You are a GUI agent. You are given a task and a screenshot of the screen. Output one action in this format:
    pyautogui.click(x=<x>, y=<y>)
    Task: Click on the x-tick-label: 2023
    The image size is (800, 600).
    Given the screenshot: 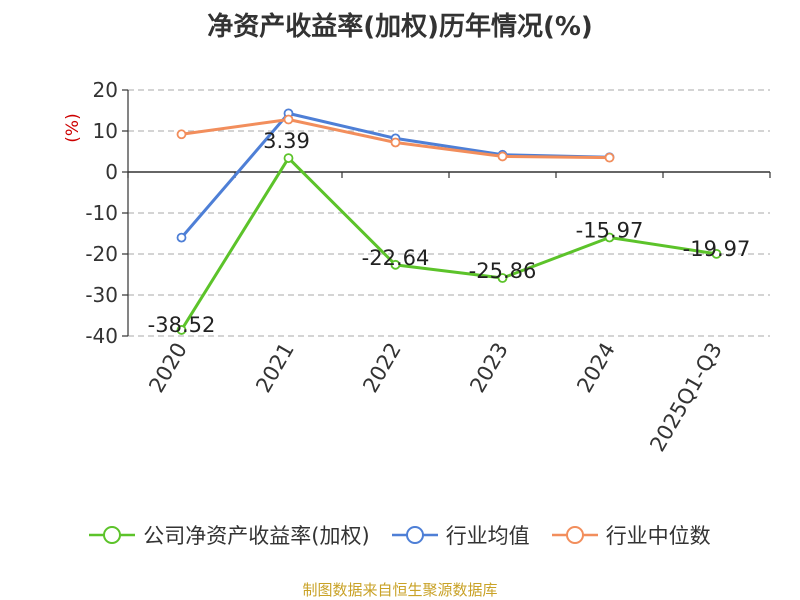 What is the action you would take?
    pyautogui.click(x=489, y=368)
    